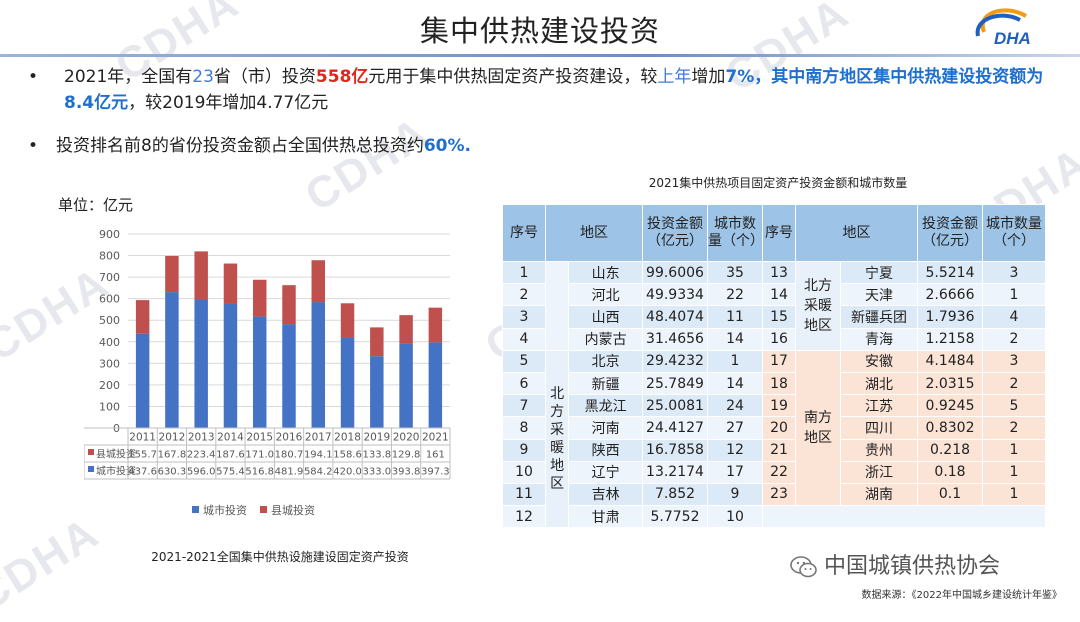 The height and width of the screenshot is (622, 1080). Describe the element at coordinates (774, 428) in the screenshot. I see `table-row: 8 河南 24.4127 27 20 四川 0.8302 2` at that location.